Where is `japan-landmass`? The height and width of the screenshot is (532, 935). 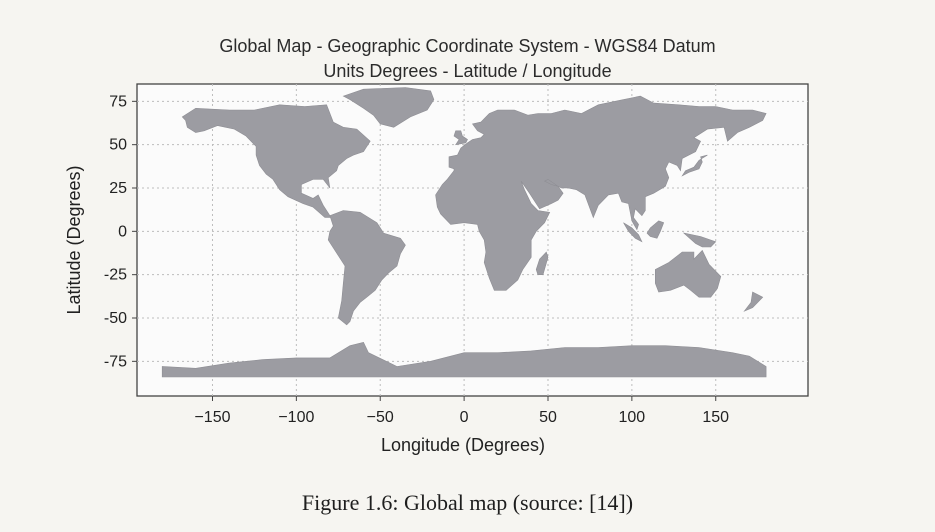
japan-landmass is located at coordinates (694, 165).